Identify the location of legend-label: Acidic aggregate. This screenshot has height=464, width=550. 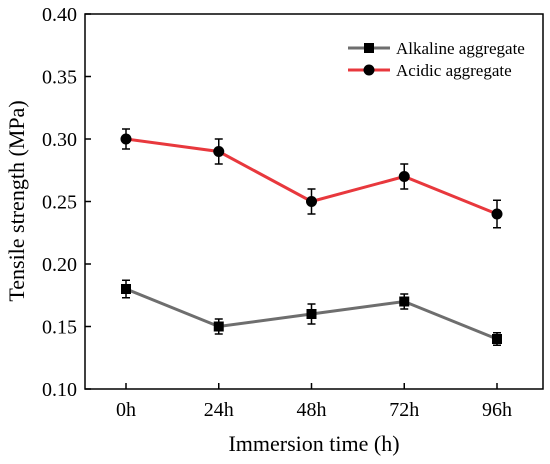
(454, 70).